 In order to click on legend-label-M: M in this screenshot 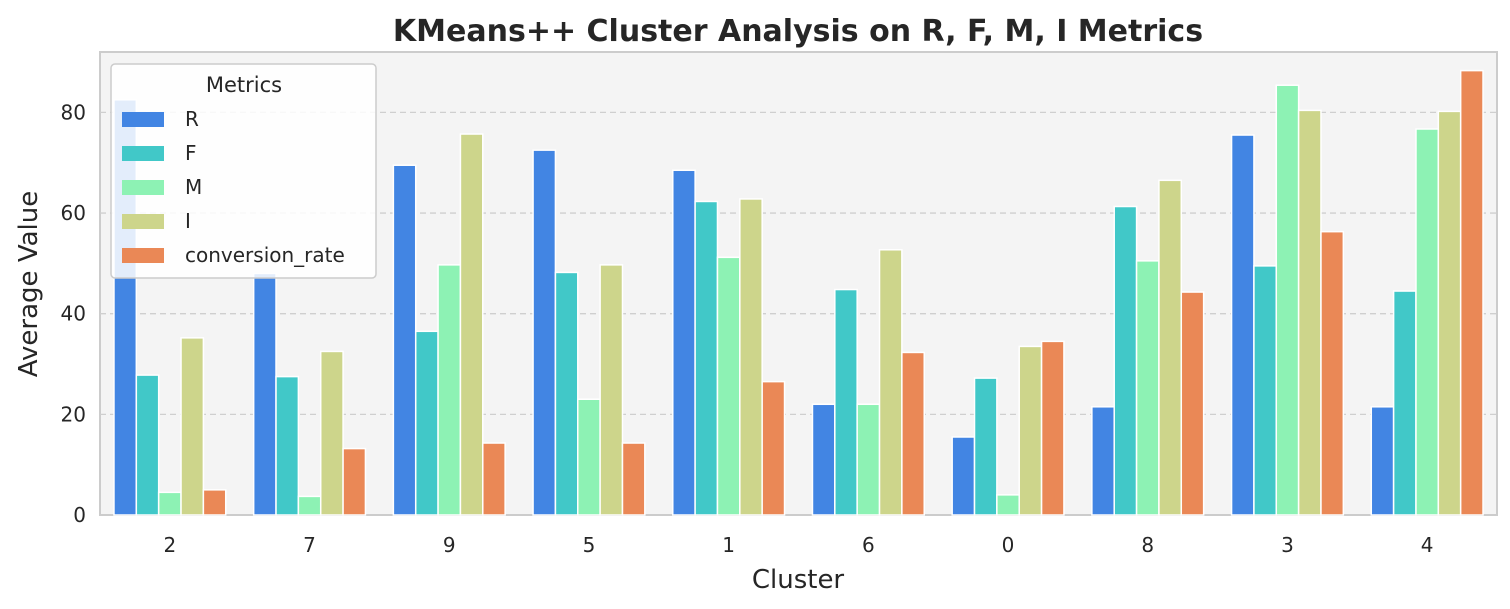, I will do `click(193, 187)`.